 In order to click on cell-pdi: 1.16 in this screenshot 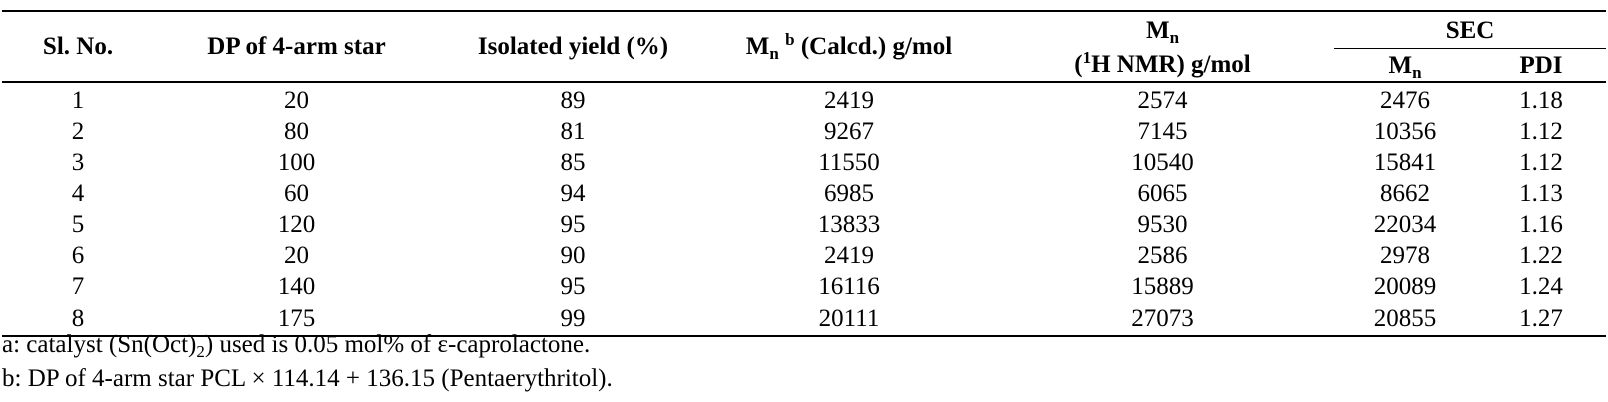, I will do `click(1541, 224)`.